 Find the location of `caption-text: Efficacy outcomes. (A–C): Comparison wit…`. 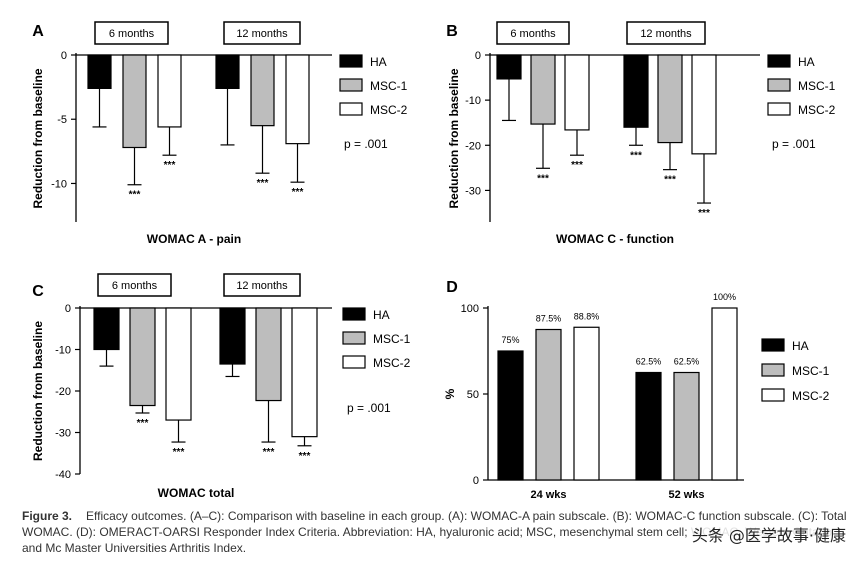

caption-text: Efficacy outcomes. (A–C): Comparison wit… is located at coordinates (434, 532).